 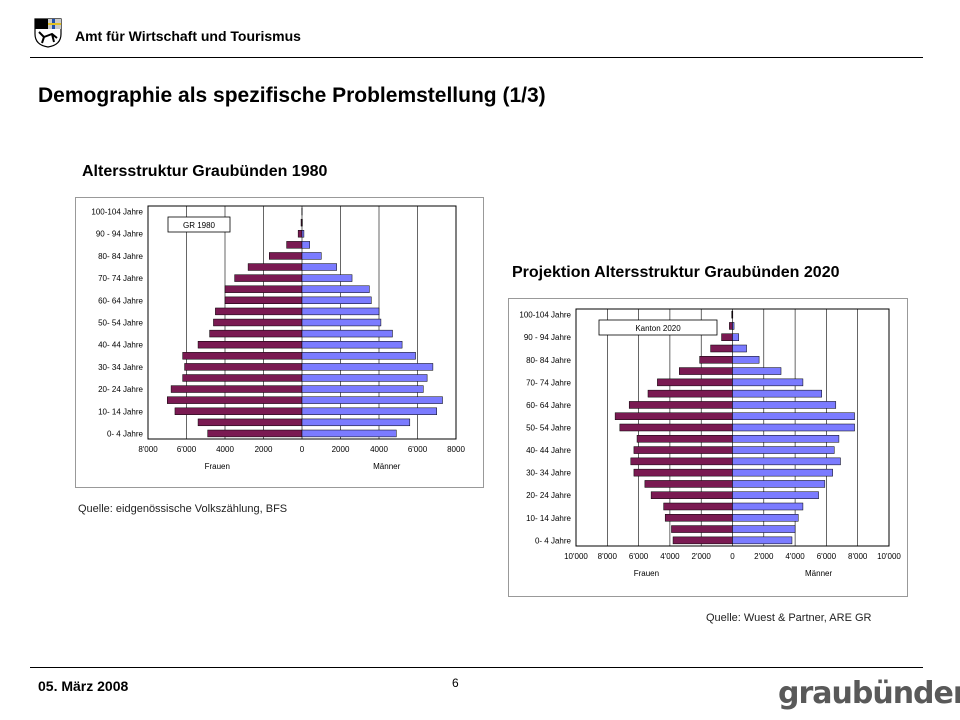 What do you see at coordinates (120, 278) in the screenshot?
I see `chart1-category-label: 70- 74 Jahre` at bounding box center [120, 278].